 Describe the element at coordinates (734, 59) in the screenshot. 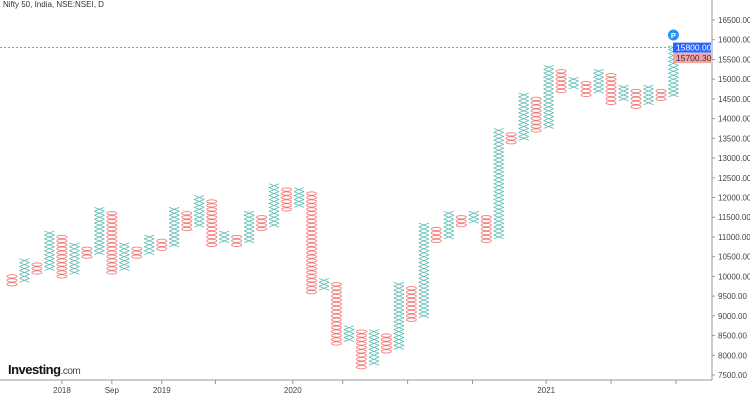

I see `y-tick-label: 15500.00` at that location.